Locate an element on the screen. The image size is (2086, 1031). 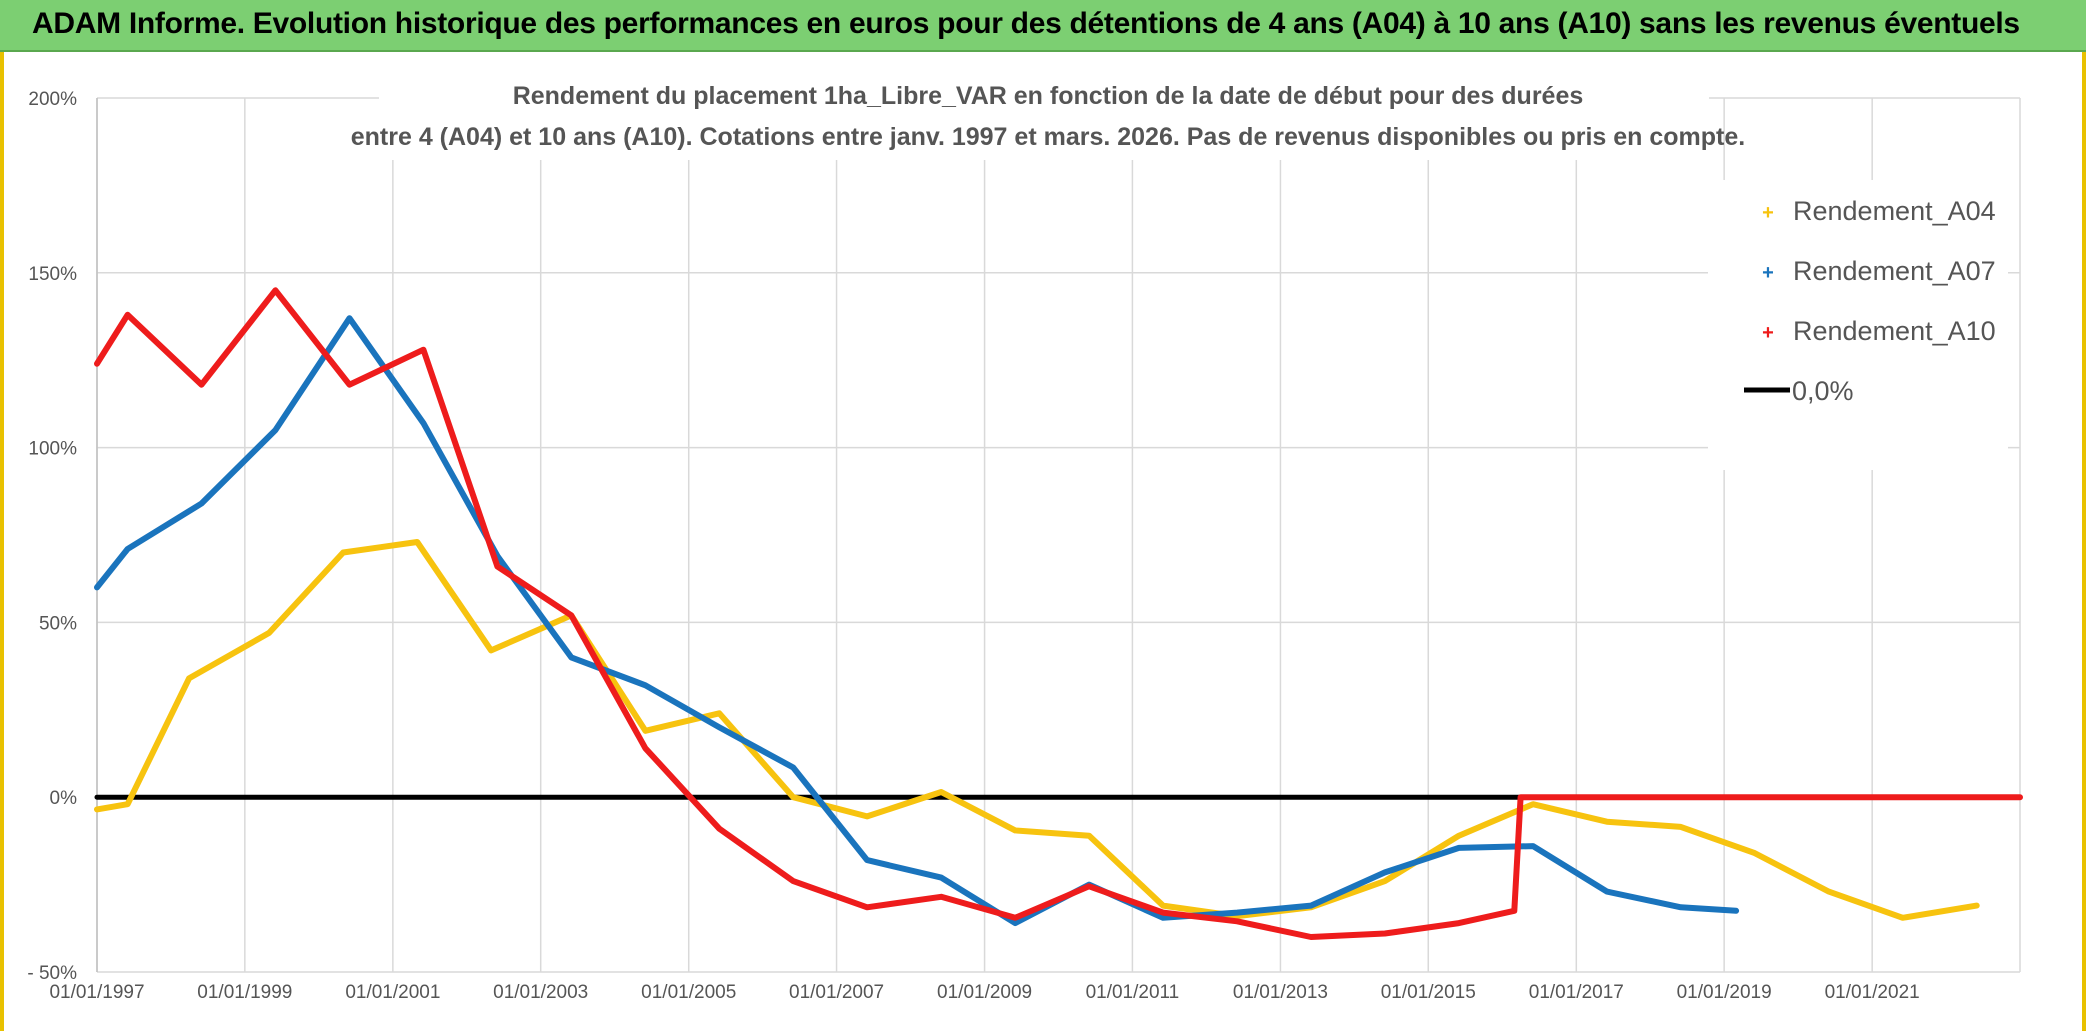
chart-title-background is located at coordinates (1044, 110).